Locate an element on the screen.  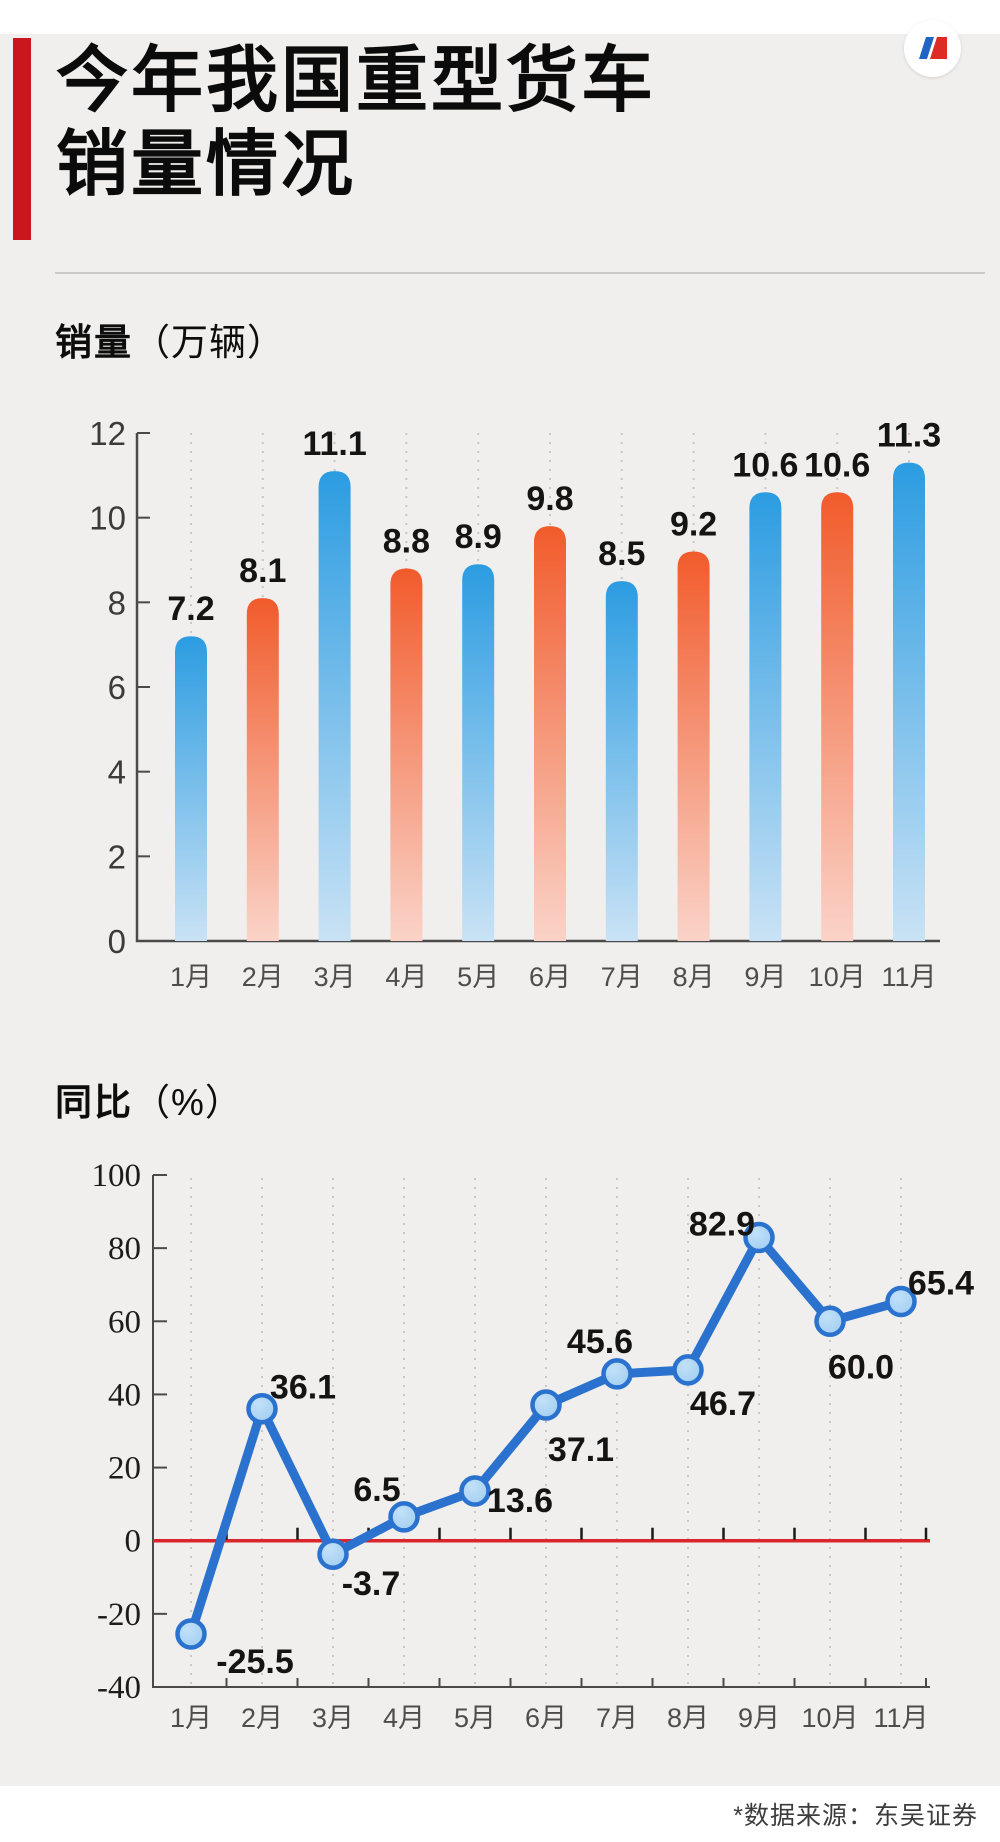
page-title-line2: 销量情况 is located at coordinates (206, 164).